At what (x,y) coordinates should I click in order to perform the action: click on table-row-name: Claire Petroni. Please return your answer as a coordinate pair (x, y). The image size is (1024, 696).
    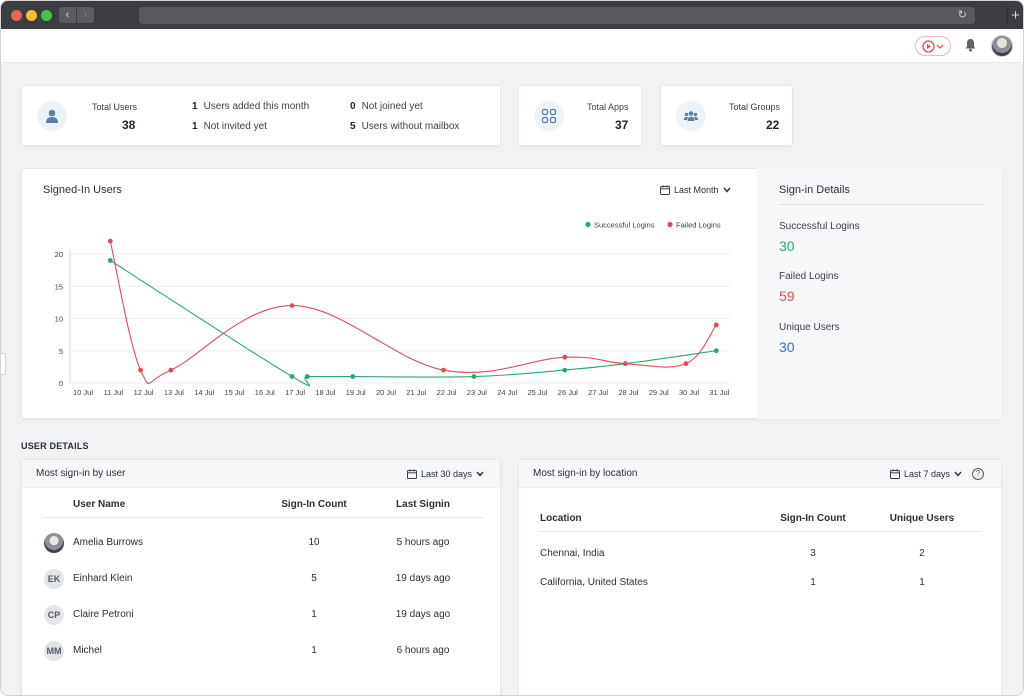
    Looking at the image, I should click on (103, 614).